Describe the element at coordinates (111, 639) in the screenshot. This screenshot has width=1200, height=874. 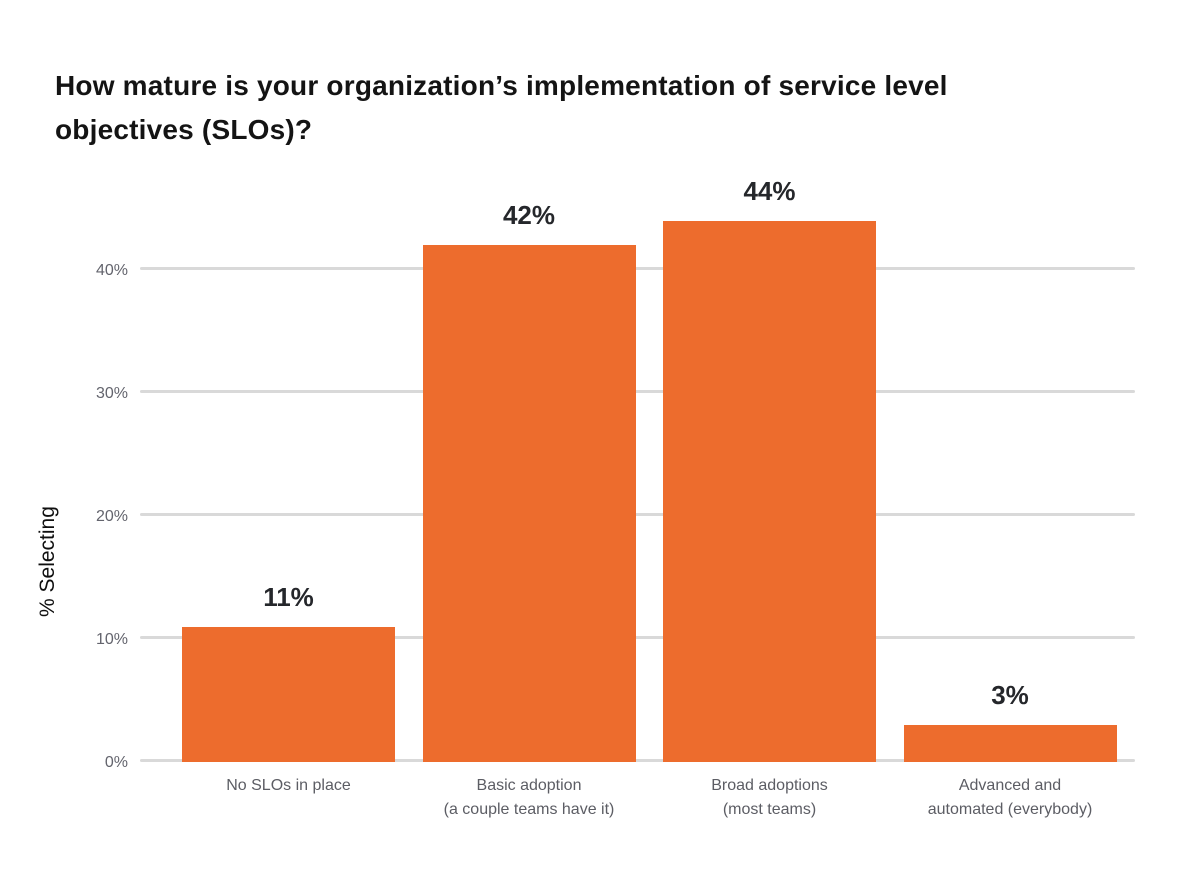
I see `y-tick-label: 10%` at that location.